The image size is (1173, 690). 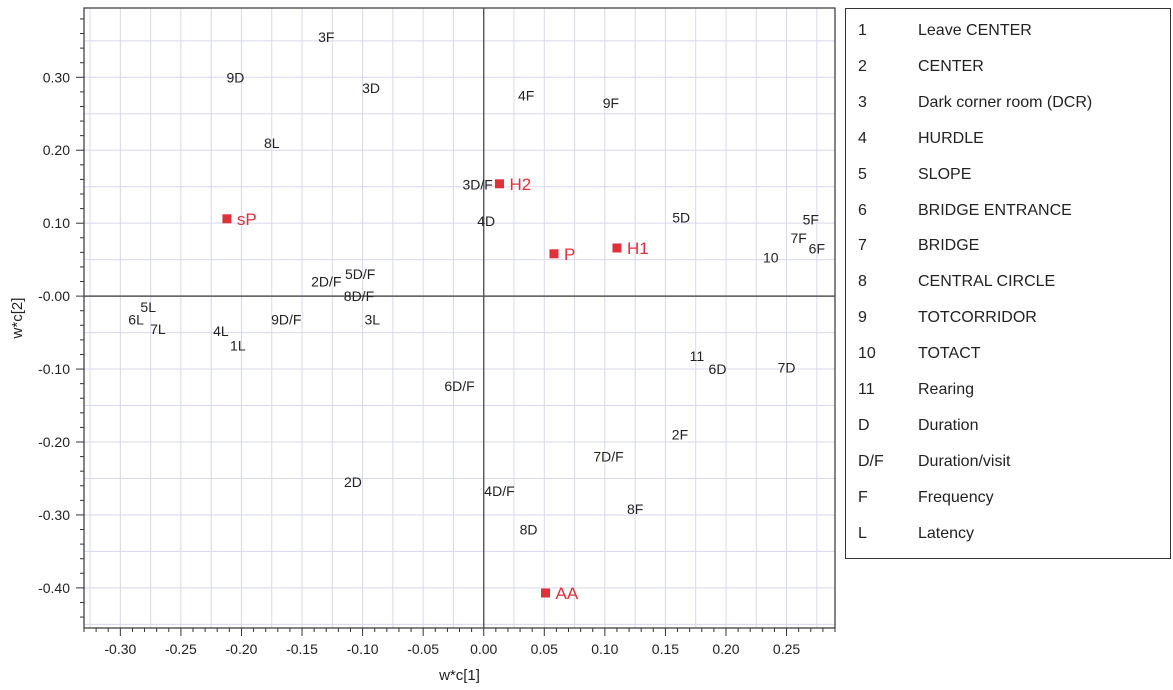 What do you see at coordinates (862, 30) in the screenshot?
I see `legend-code: 1` at bounding box center [862, 30].